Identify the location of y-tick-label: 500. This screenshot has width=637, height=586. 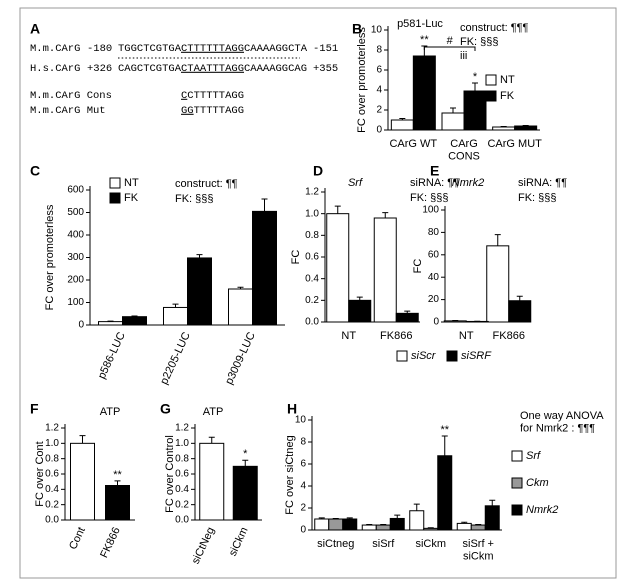
(75, 212).